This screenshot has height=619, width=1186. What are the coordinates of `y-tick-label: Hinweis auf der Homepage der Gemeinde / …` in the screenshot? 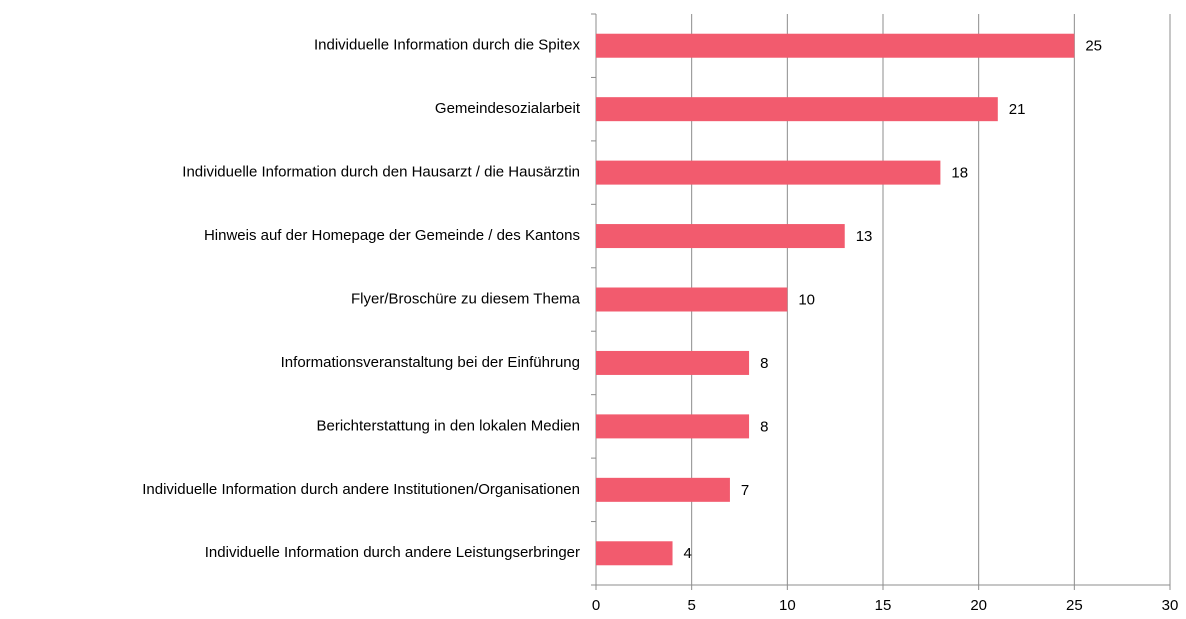 It's located at (392, 235).